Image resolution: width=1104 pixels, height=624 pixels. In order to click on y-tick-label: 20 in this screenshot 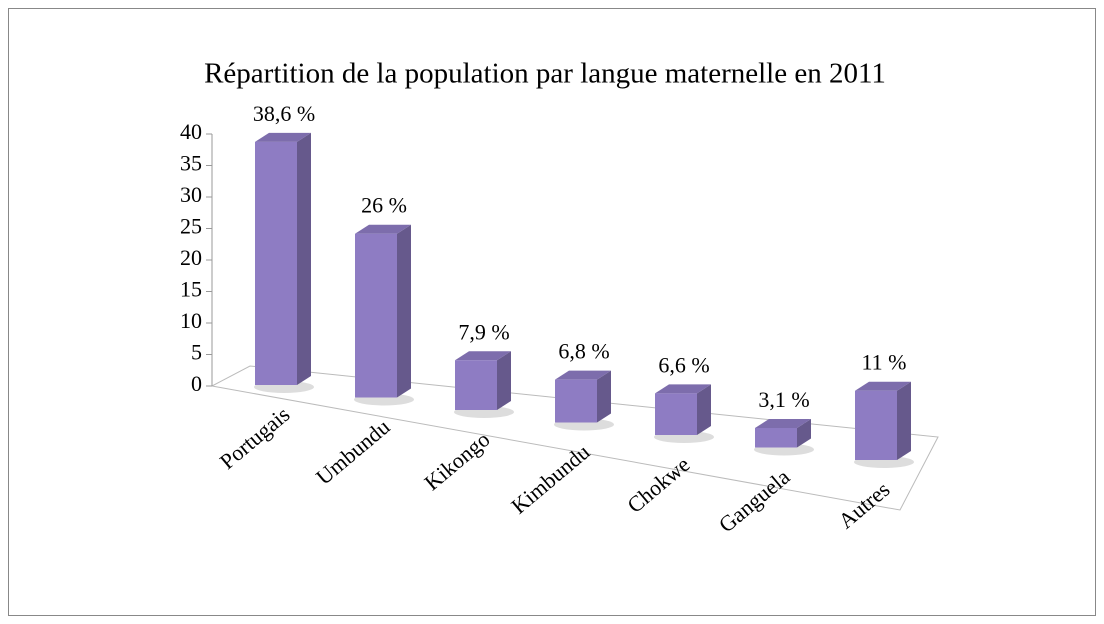, I will do `click(191, 257)`.